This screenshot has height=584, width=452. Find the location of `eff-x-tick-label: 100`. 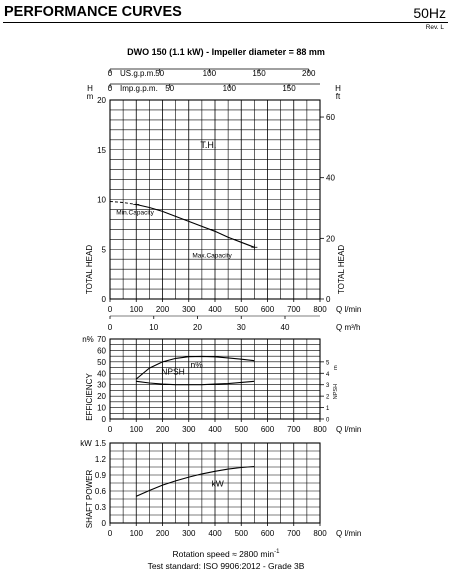

eff-x-tick-label: 100 is located at coordinates (137, 429).